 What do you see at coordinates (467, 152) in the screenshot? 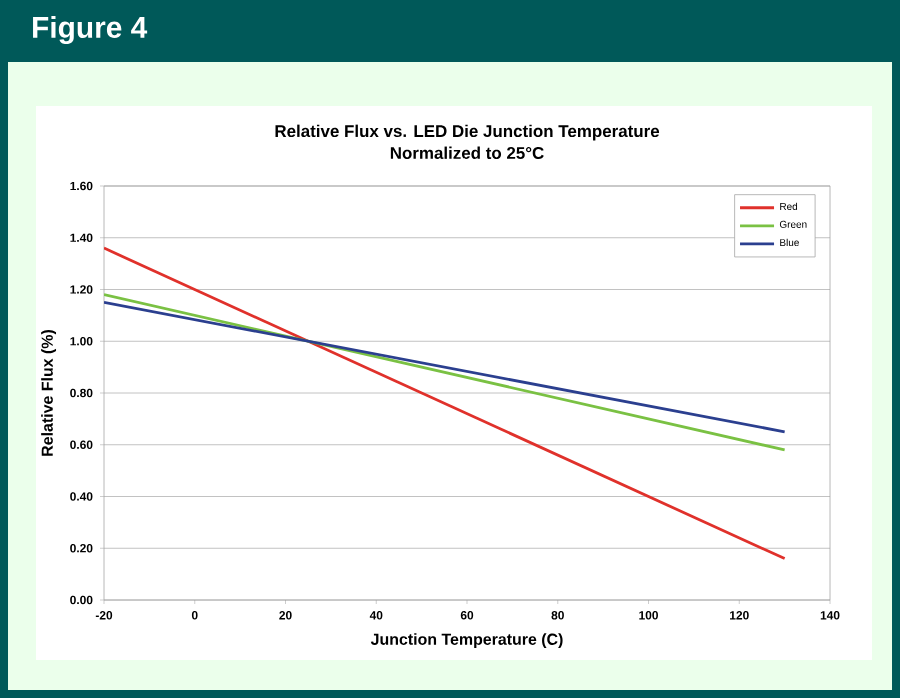
I see `chart-subtitle: Normalized to 25°C` at bounding box center [467, 152].